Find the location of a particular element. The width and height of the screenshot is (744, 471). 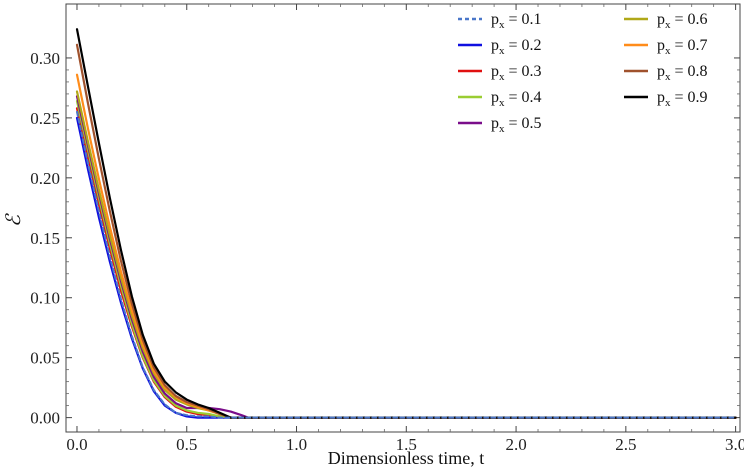

legend-label-5: px = 0.5 is located at coordinates (516, 125).